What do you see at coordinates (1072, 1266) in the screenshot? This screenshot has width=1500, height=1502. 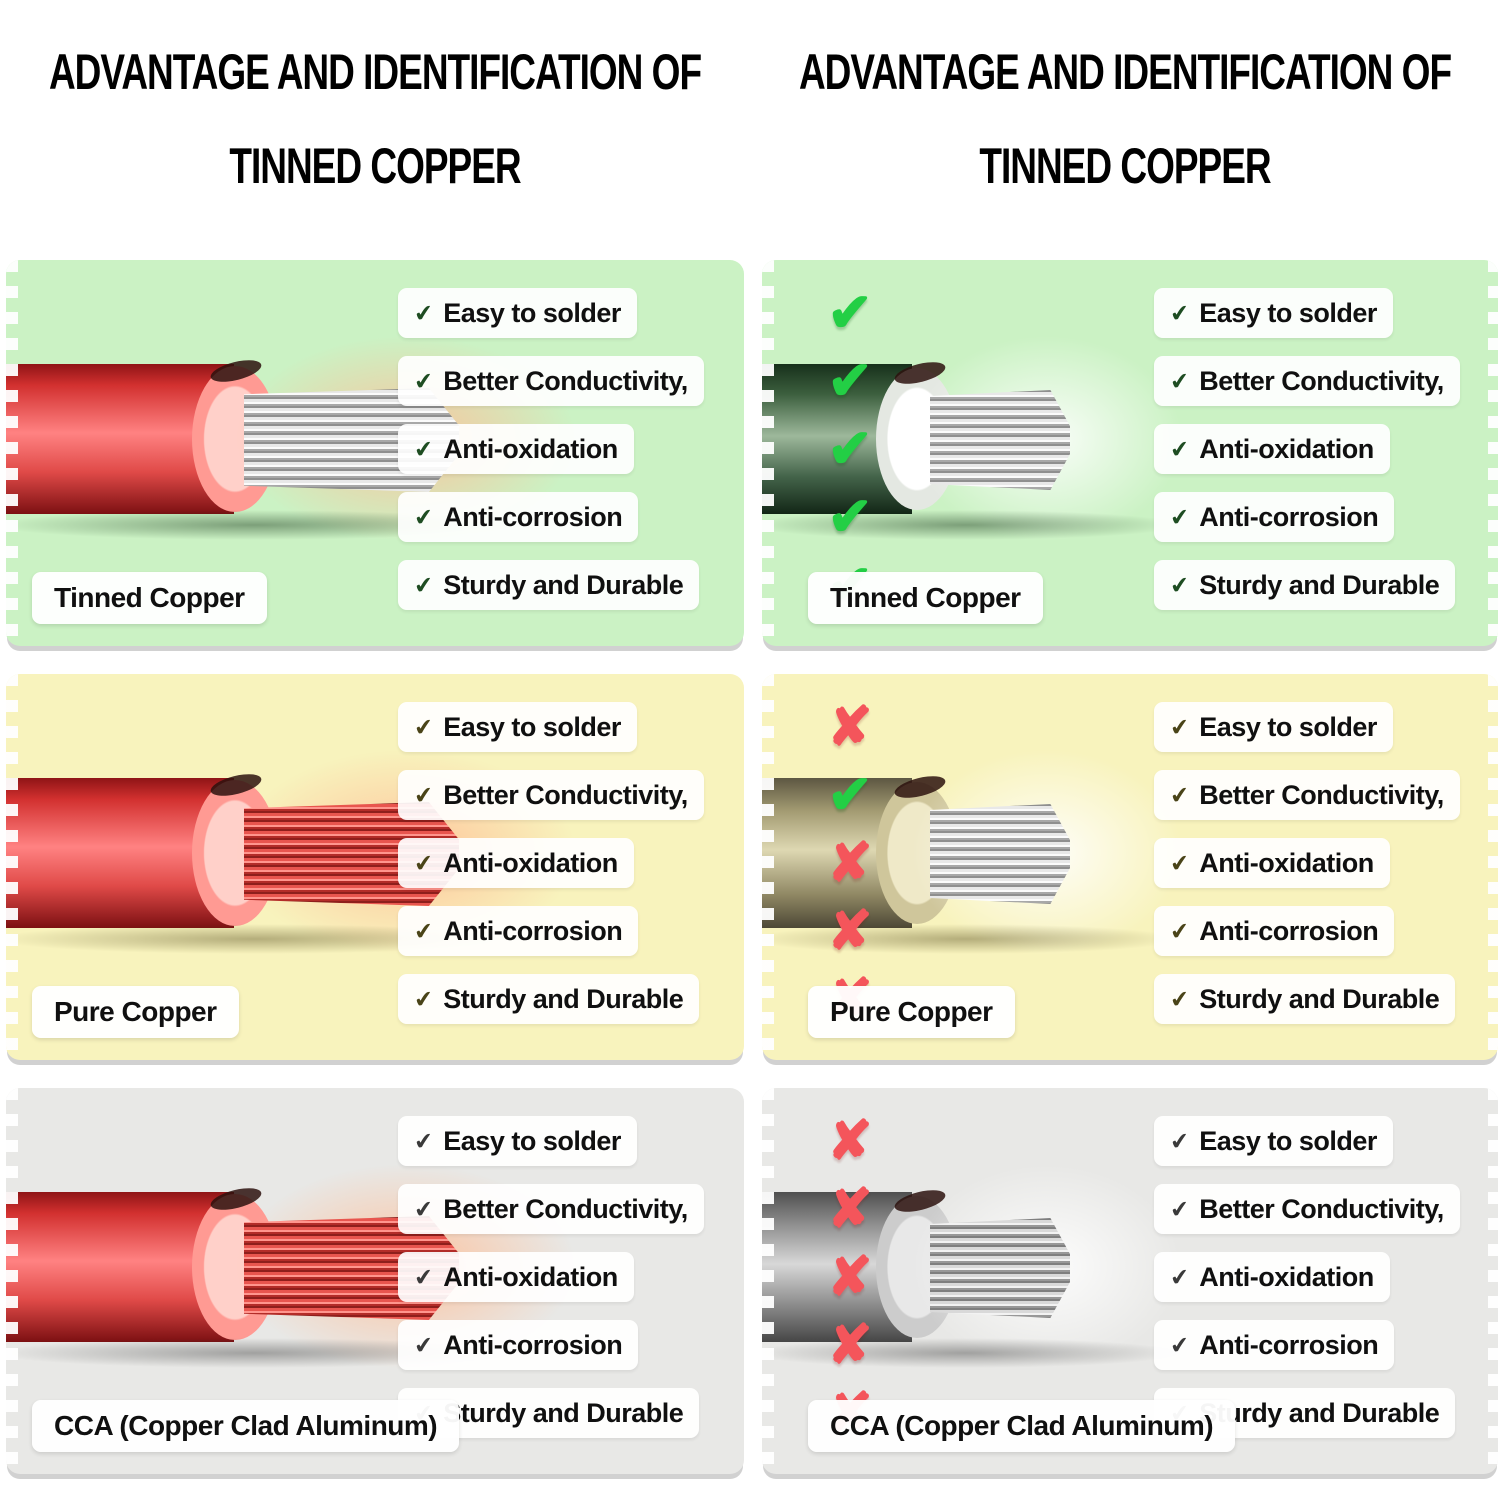 I see `cca-wire-image` at bounding box center [1072, 1266].